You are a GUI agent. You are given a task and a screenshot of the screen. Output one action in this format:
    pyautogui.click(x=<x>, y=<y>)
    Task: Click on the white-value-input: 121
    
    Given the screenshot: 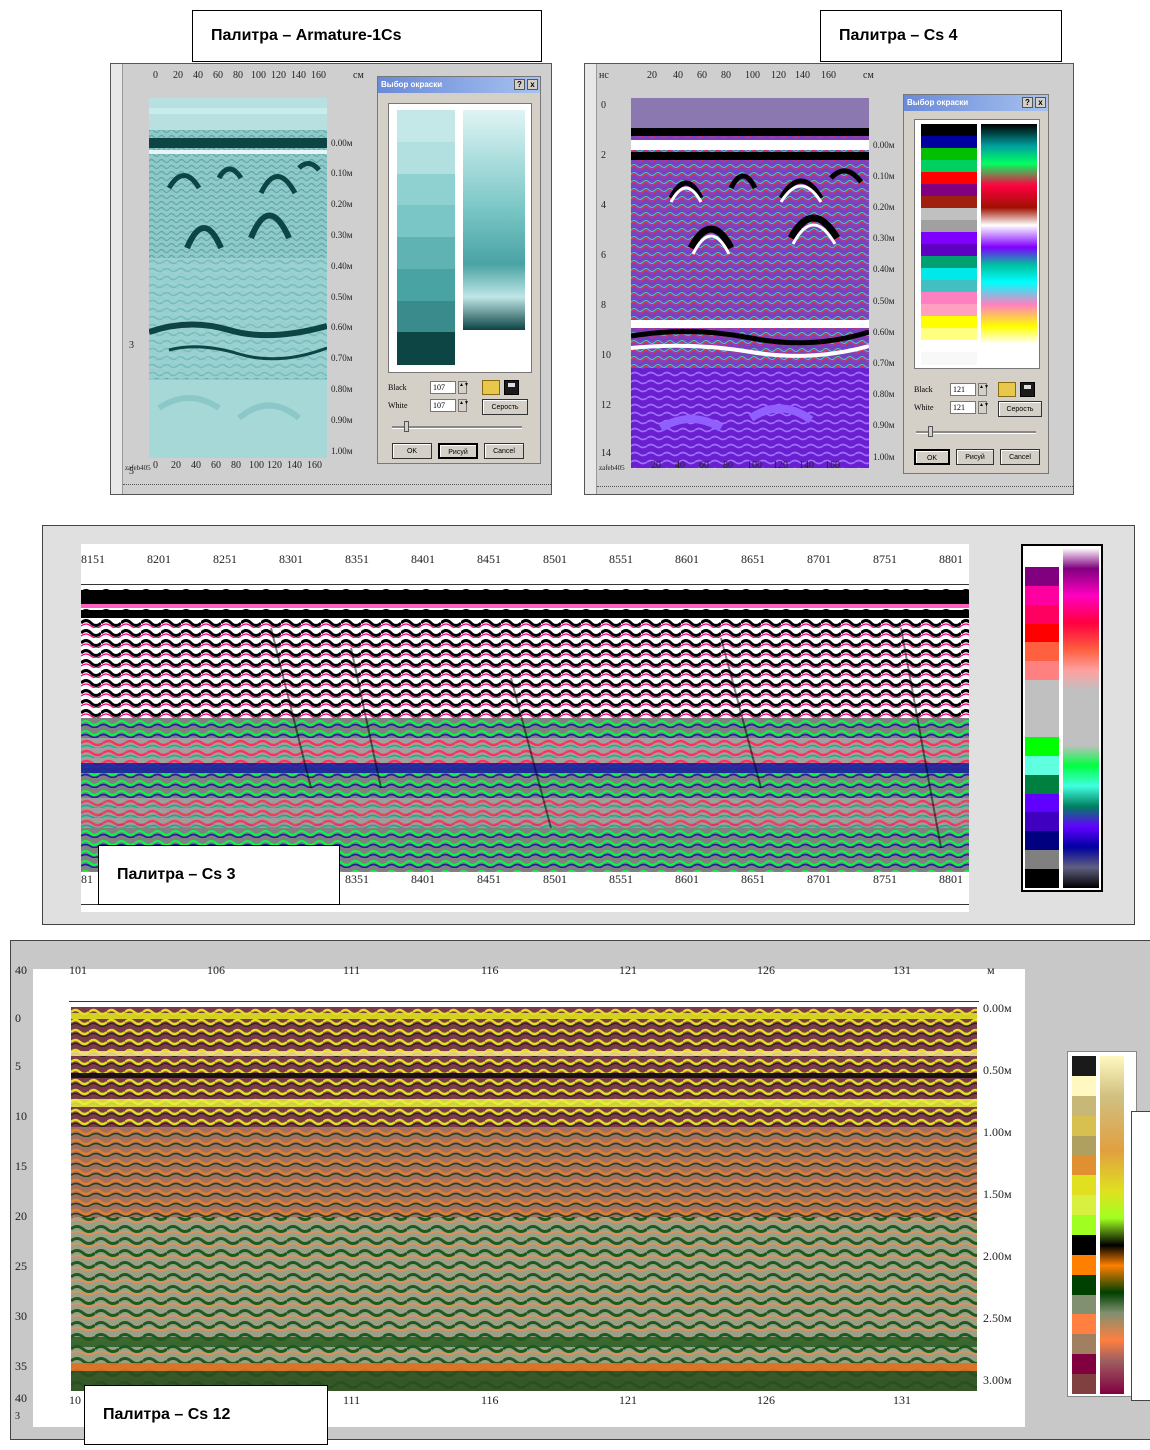 What is the action you would take?
    pyautogui.click(x=963, y=407)
    